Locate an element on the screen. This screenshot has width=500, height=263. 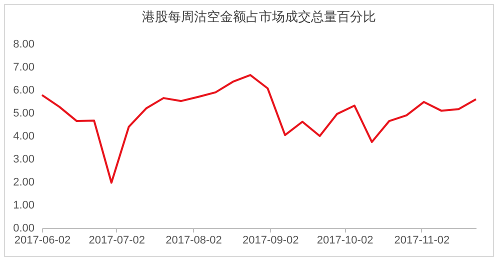
x-tick-label: 2017-08-02 is located at coordinates (194, 240).